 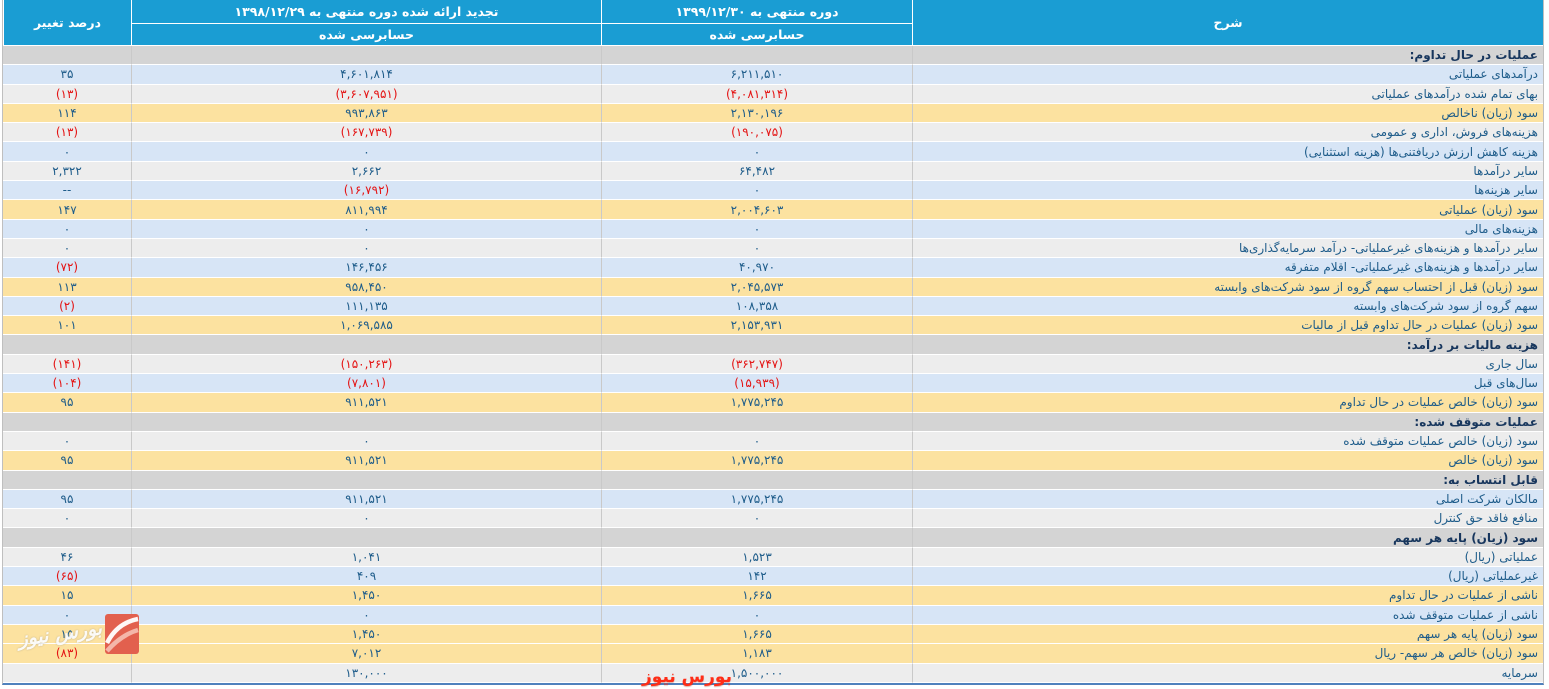 I want to click on value-restated-period: ۱۴۶,۴۵۶, so click(x=366, y=268).